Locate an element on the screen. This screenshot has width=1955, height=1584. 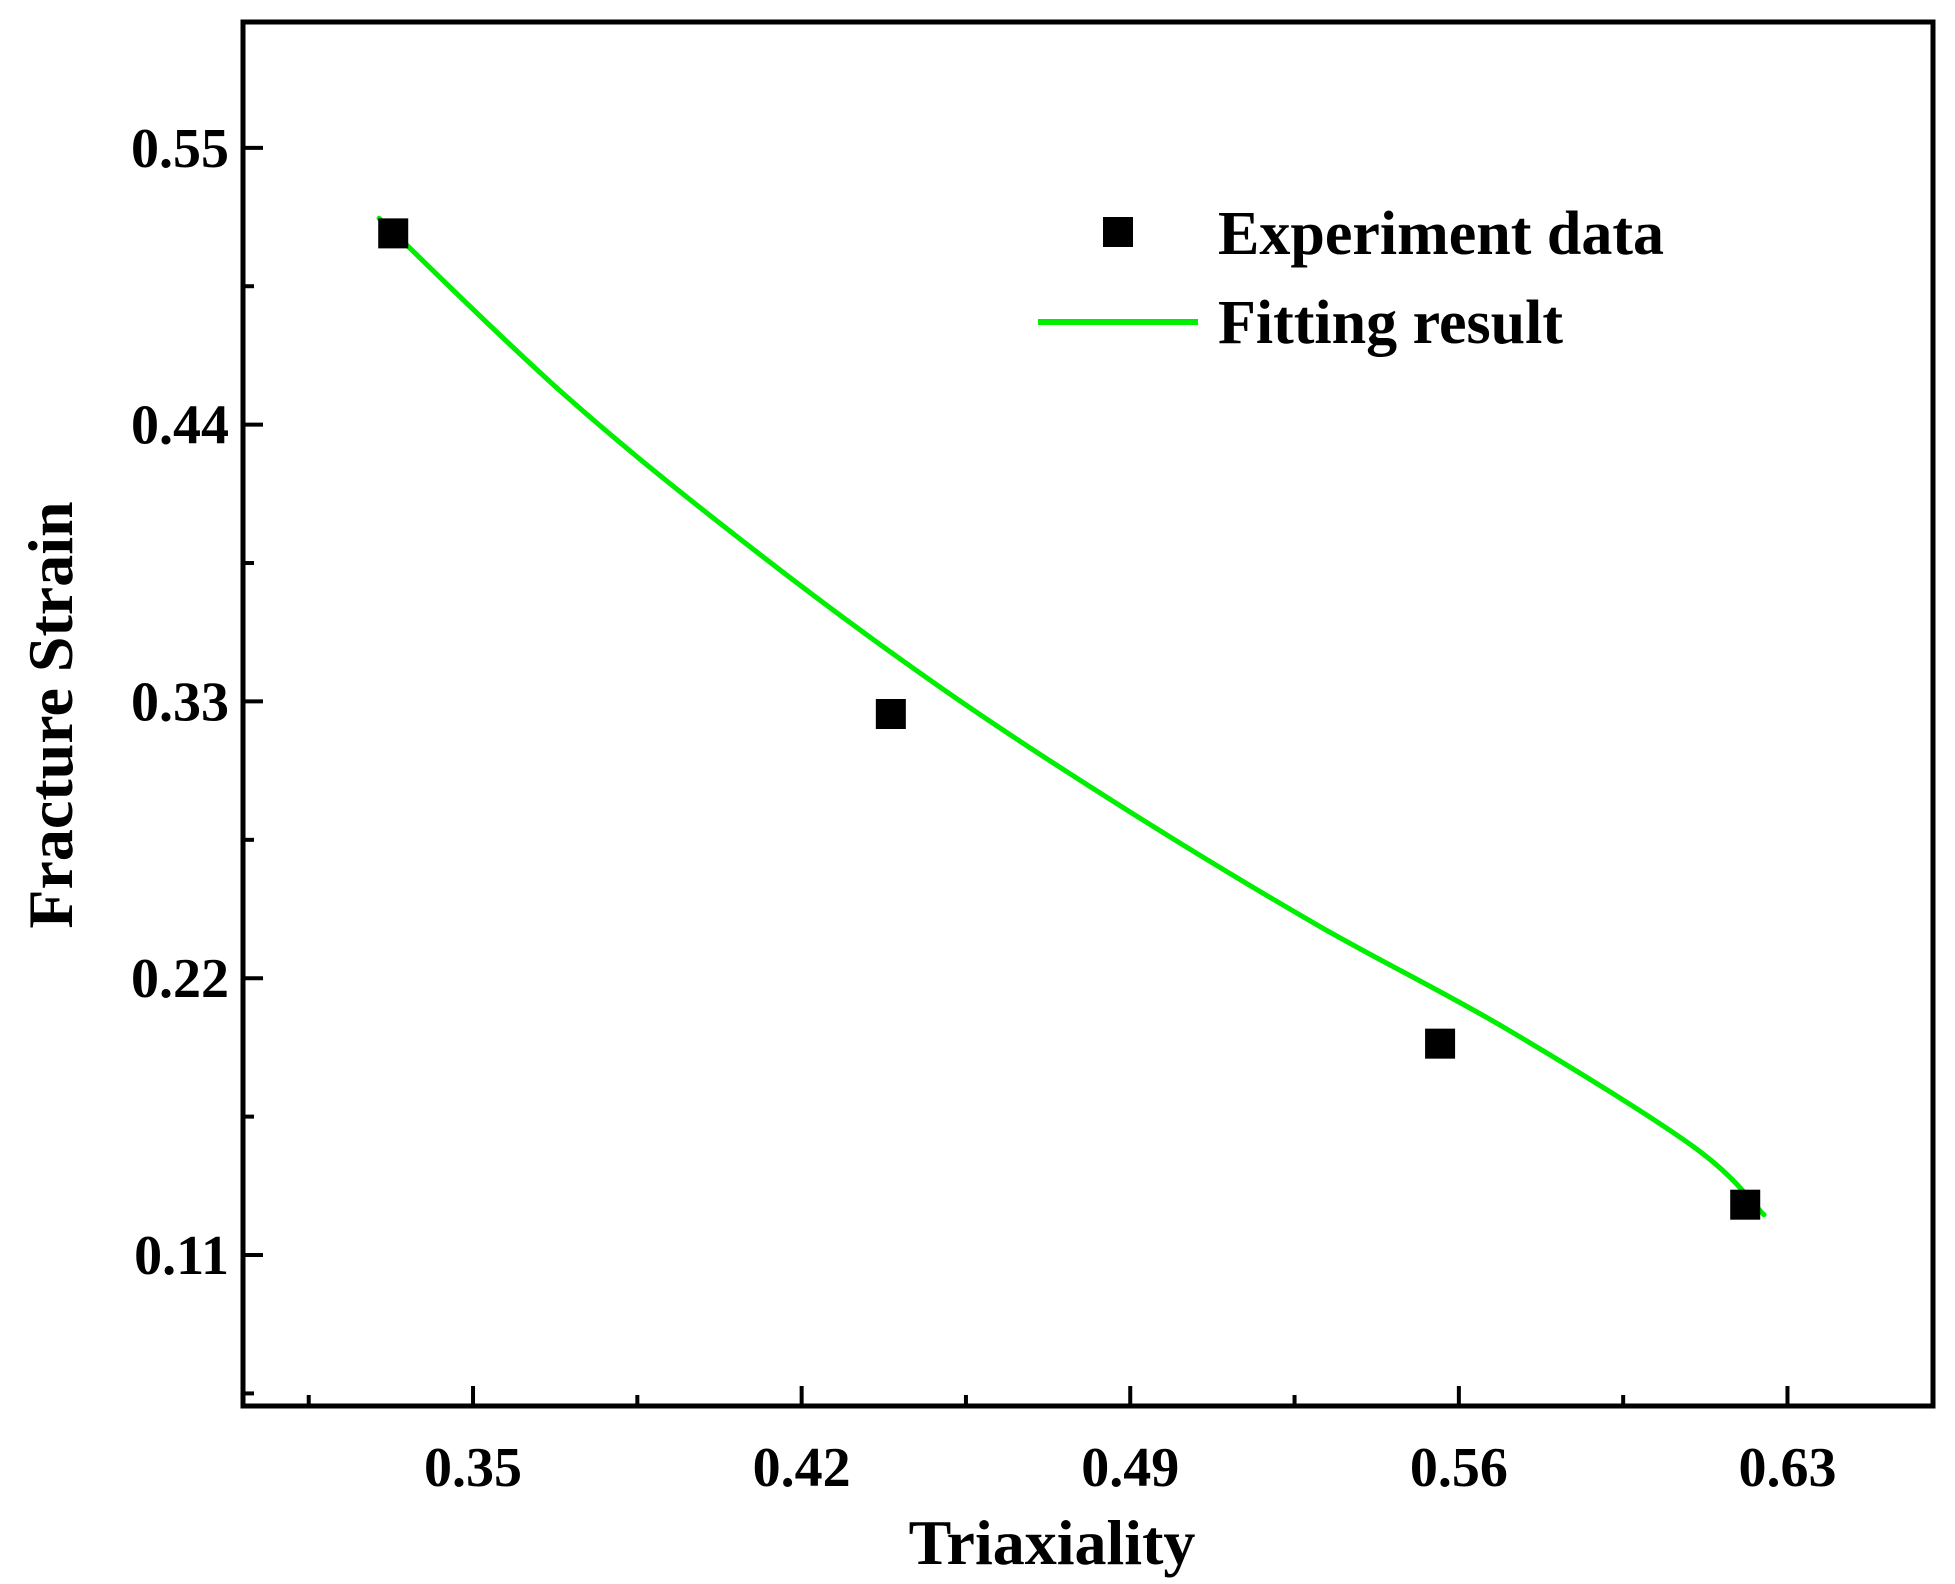
y-tick-label: 0.55 is located at coordinates (180, 149).